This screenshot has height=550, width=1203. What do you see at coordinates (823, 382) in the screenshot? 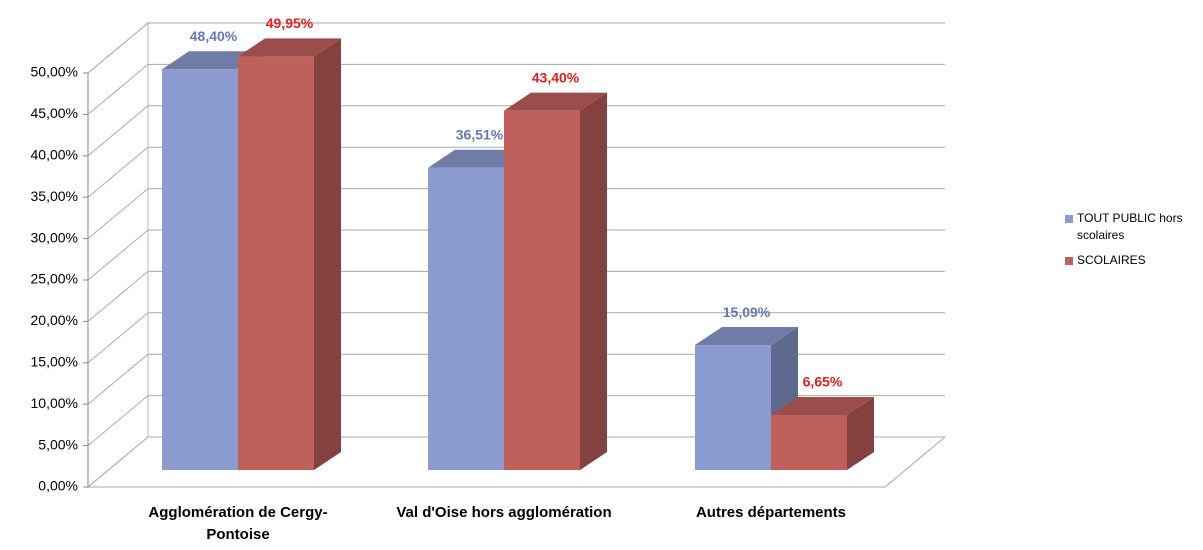
I see `value-label: 6,65%` at bounding box center [823, 382].